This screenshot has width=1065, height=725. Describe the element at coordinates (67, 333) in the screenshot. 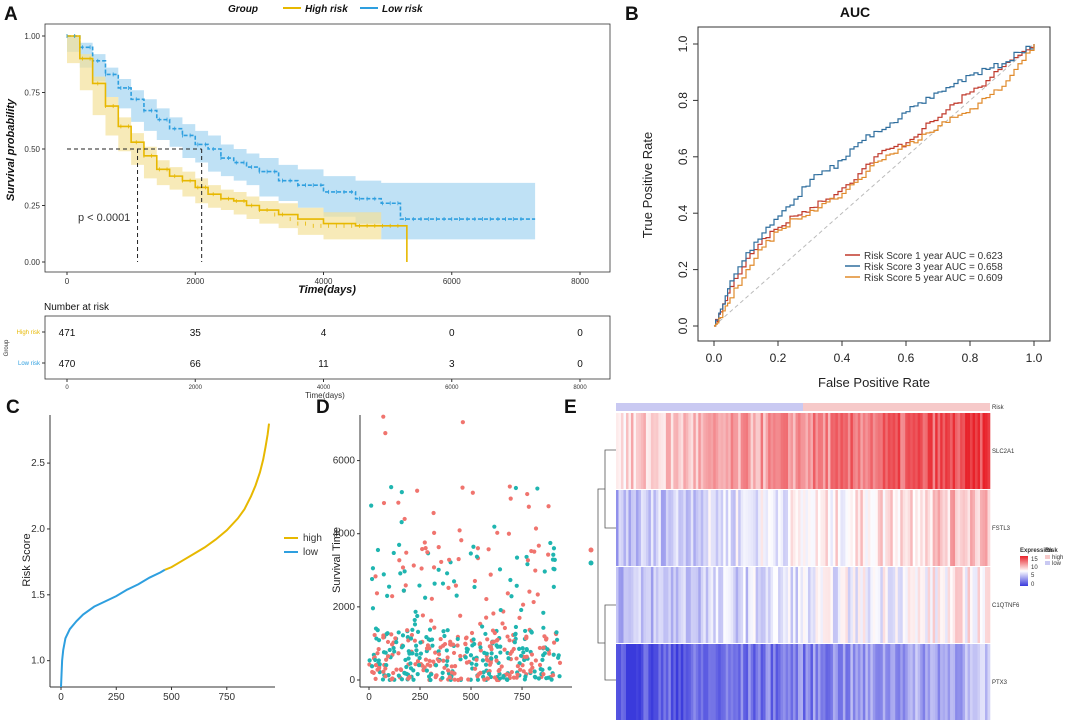

I see `risk-table-cell: 471` at that location.